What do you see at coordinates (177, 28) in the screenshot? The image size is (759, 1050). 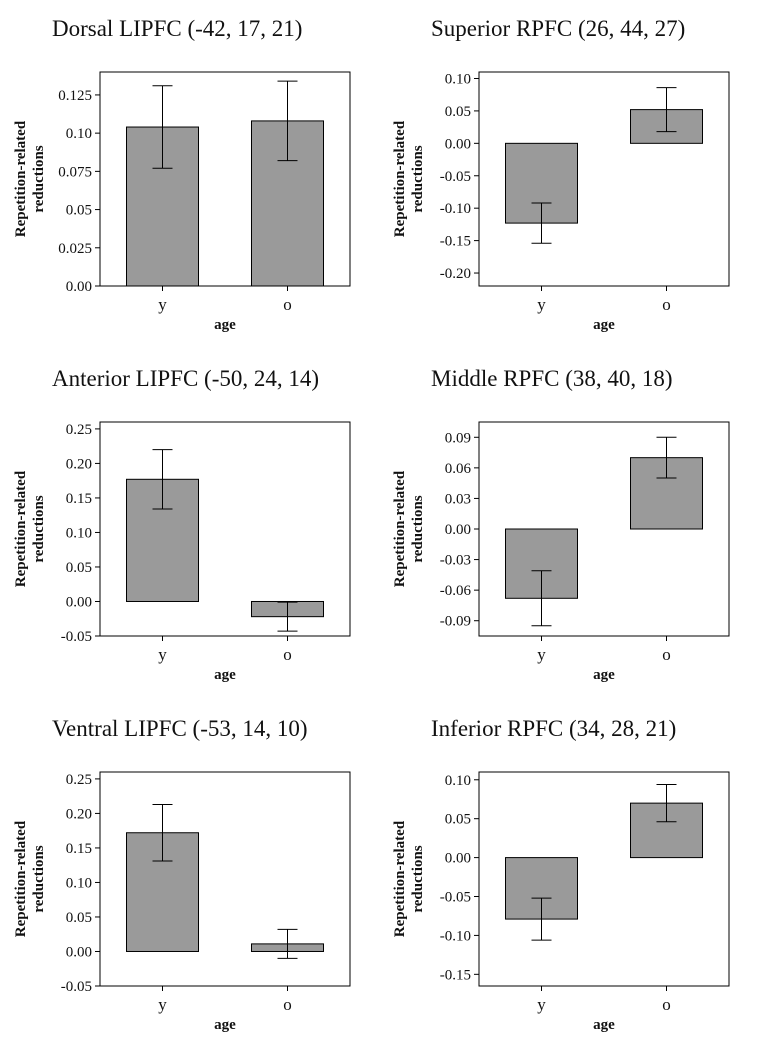 I see `panel-title: Dorsal LIPFC (-42, 17, 21)` at bounding box center [177, 28].